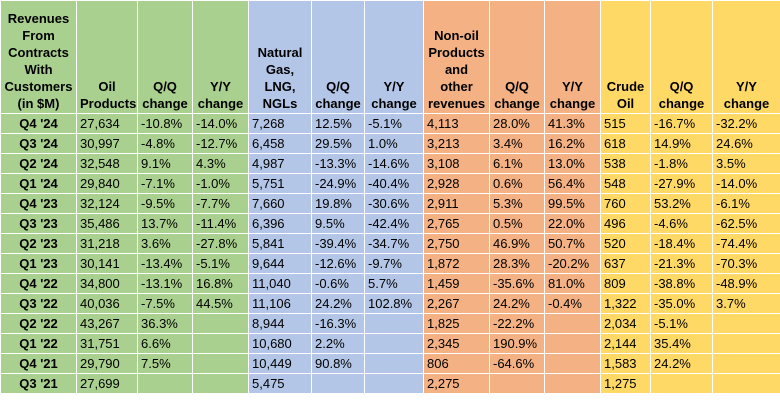  I want to click on cell-gas-yy: 5.7%, so click(394, 283).